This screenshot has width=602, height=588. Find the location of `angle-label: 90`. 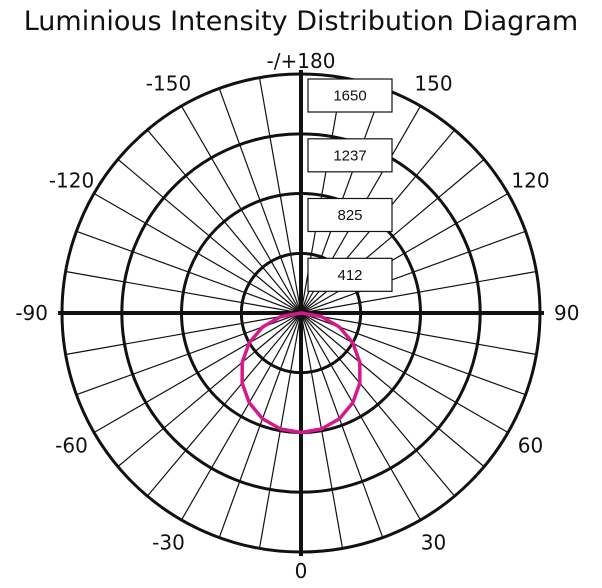

angle-label: 90 is located at coordinates (566, 313).